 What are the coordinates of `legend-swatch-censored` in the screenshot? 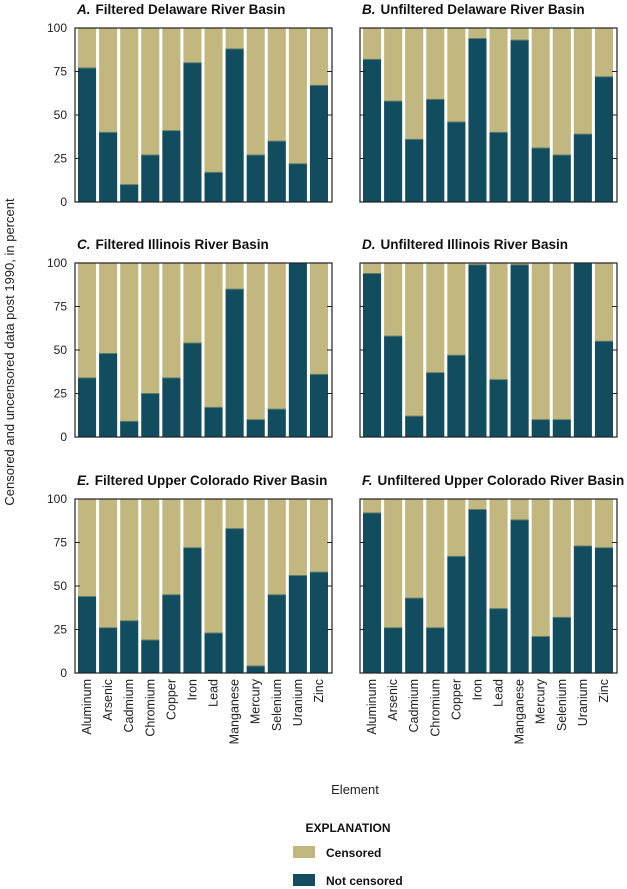 It's located at (304, 852).